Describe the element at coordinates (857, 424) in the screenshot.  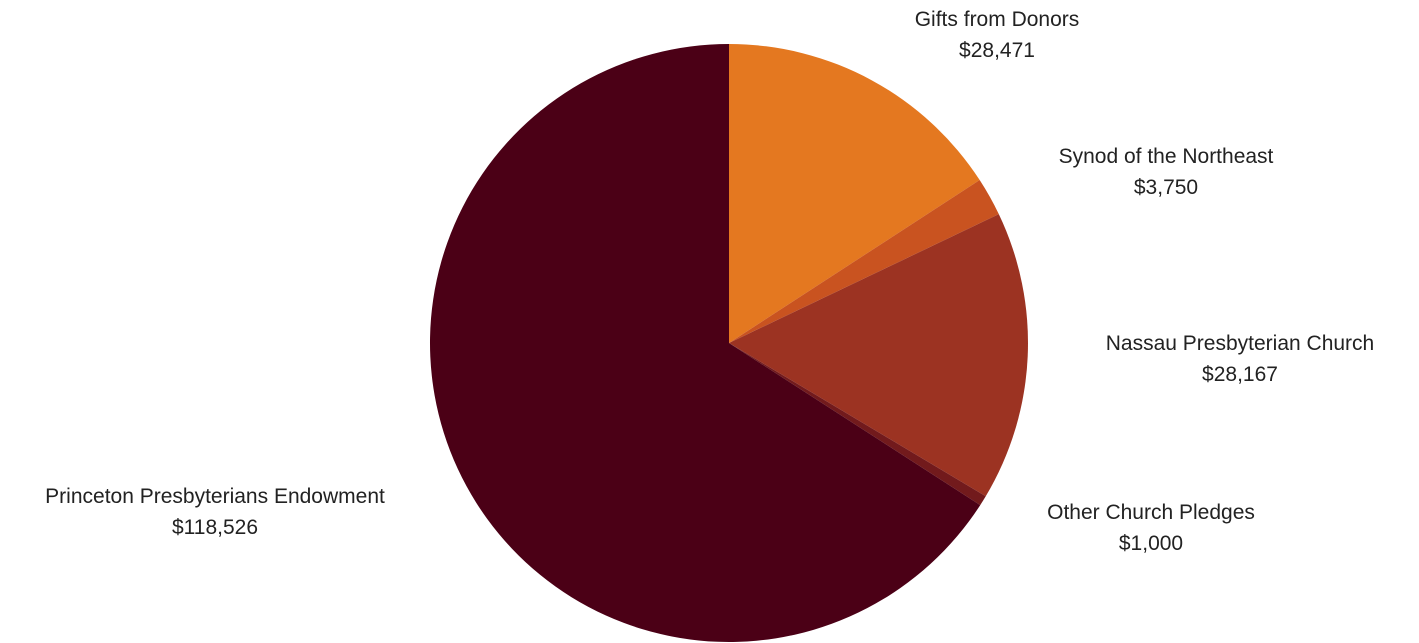
I see `pie-slice-other-church-pledges` at that location.